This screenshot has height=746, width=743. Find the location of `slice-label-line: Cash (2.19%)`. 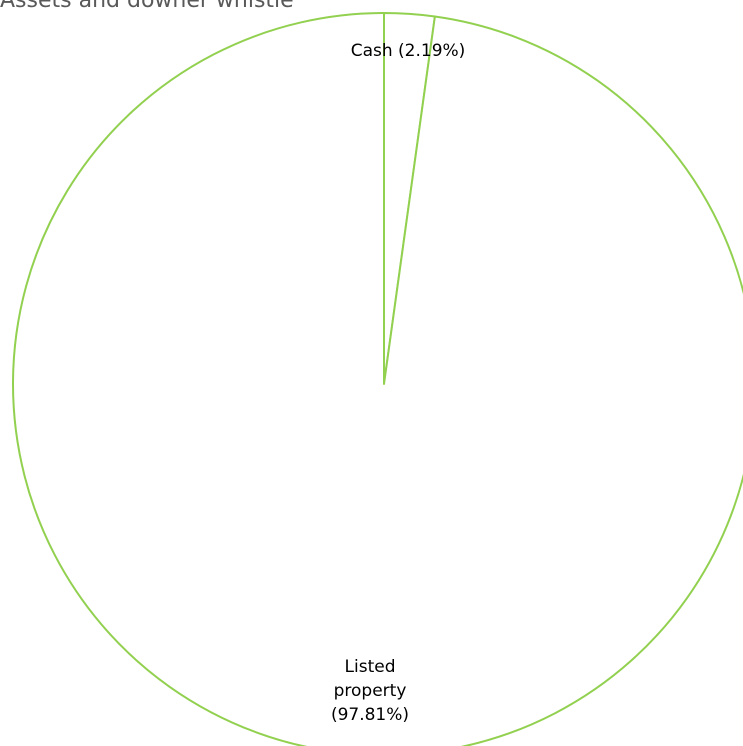

slice-label-line: Cash (2.19%) is located at coordinates (408, 51).